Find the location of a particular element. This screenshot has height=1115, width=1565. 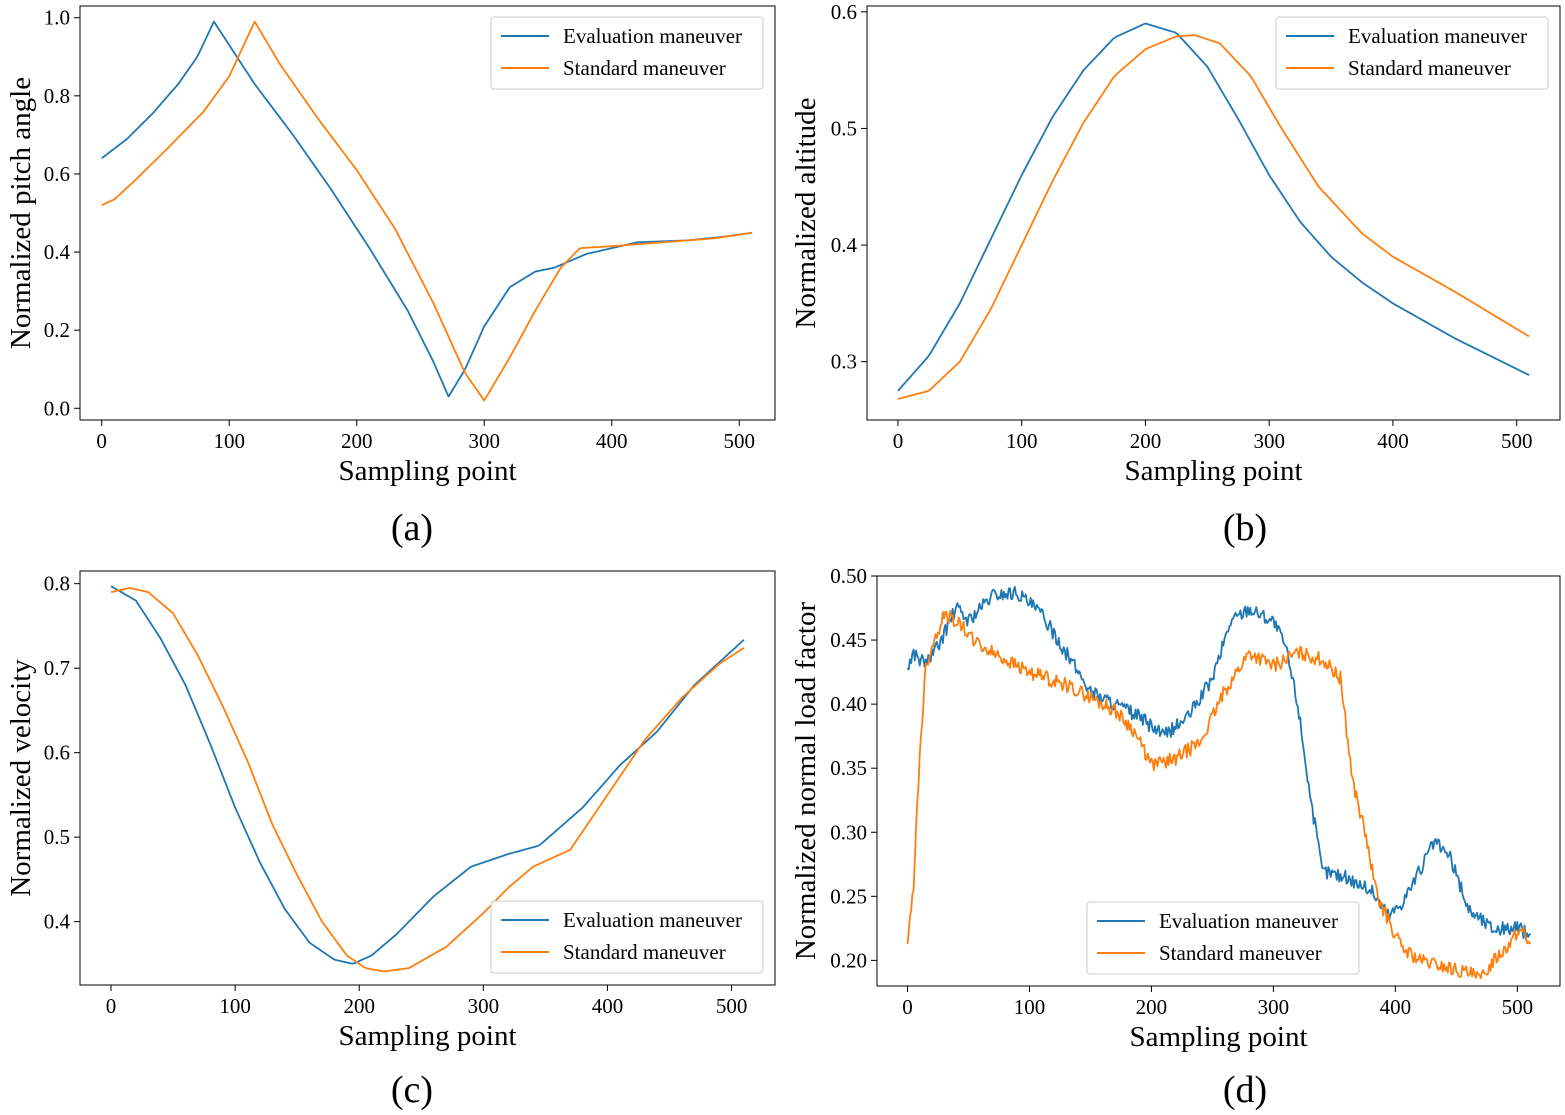

y-tick-label: 0.0 is located at coordinates (57, 408).